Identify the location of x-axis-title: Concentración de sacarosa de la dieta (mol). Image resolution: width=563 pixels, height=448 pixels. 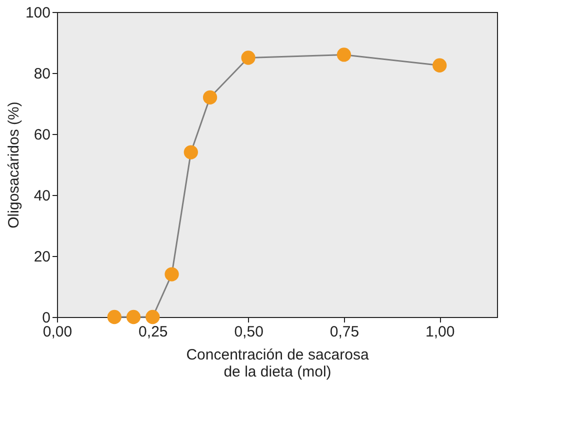
(278, 363).